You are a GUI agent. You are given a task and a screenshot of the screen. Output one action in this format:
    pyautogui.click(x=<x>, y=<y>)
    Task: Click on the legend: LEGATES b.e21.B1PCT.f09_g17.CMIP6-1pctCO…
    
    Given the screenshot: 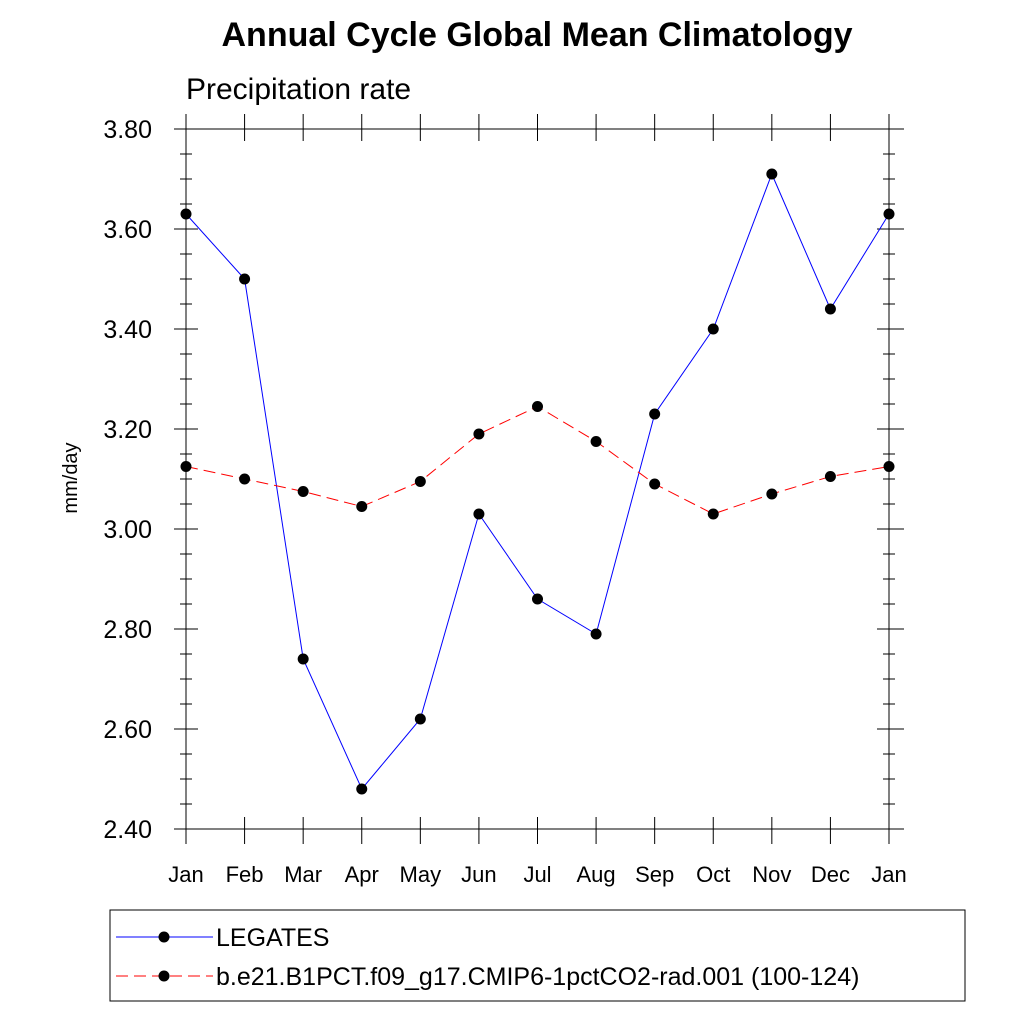 What is the action you would take?
    pyautogui.click(x=537, y=955)
    